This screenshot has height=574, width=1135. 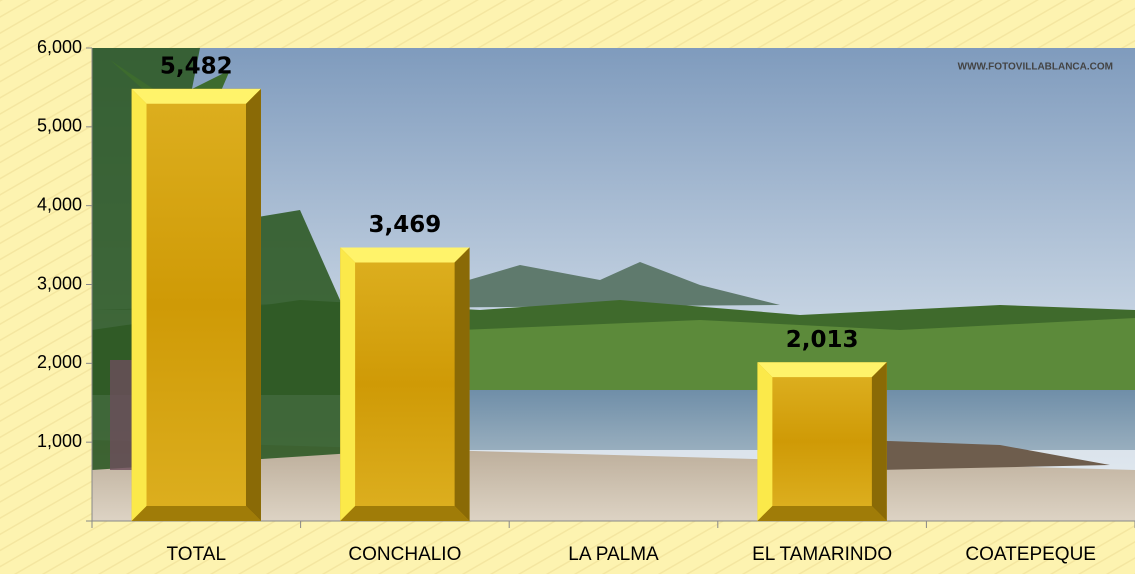 What do you see at coordinates (59, 362) in the screenshot?
I see `y-tick-label: 2,000` at bounding box center [59, 362].